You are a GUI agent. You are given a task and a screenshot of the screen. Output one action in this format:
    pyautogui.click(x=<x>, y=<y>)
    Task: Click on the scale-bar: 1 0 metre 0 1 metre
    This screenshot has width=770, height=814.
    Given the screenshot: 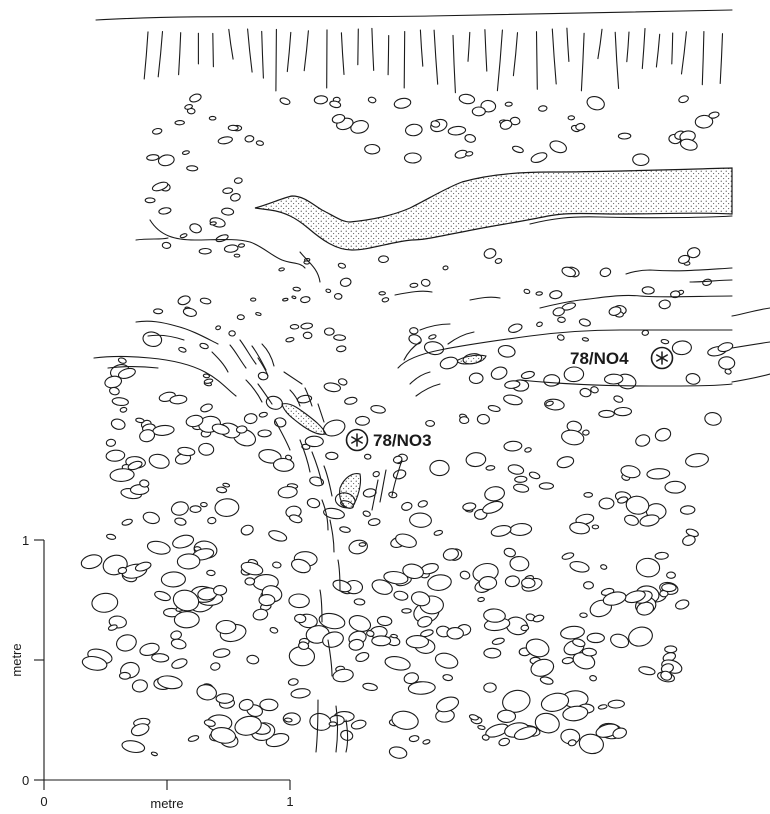 What is the action you would take?
    pyautogui.click(x=151, y=672)
    